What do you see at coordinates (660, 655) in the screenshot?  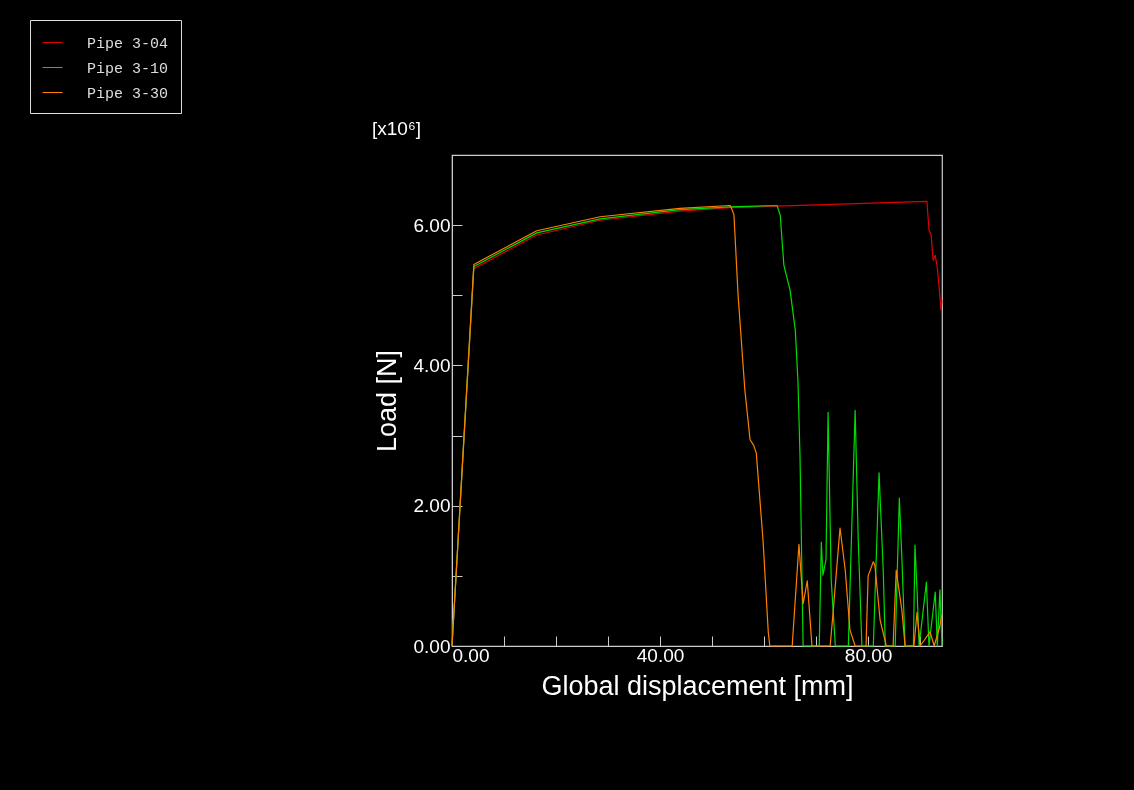 I see `x-tick-label: 40.00` at bounding box center [660, 655].